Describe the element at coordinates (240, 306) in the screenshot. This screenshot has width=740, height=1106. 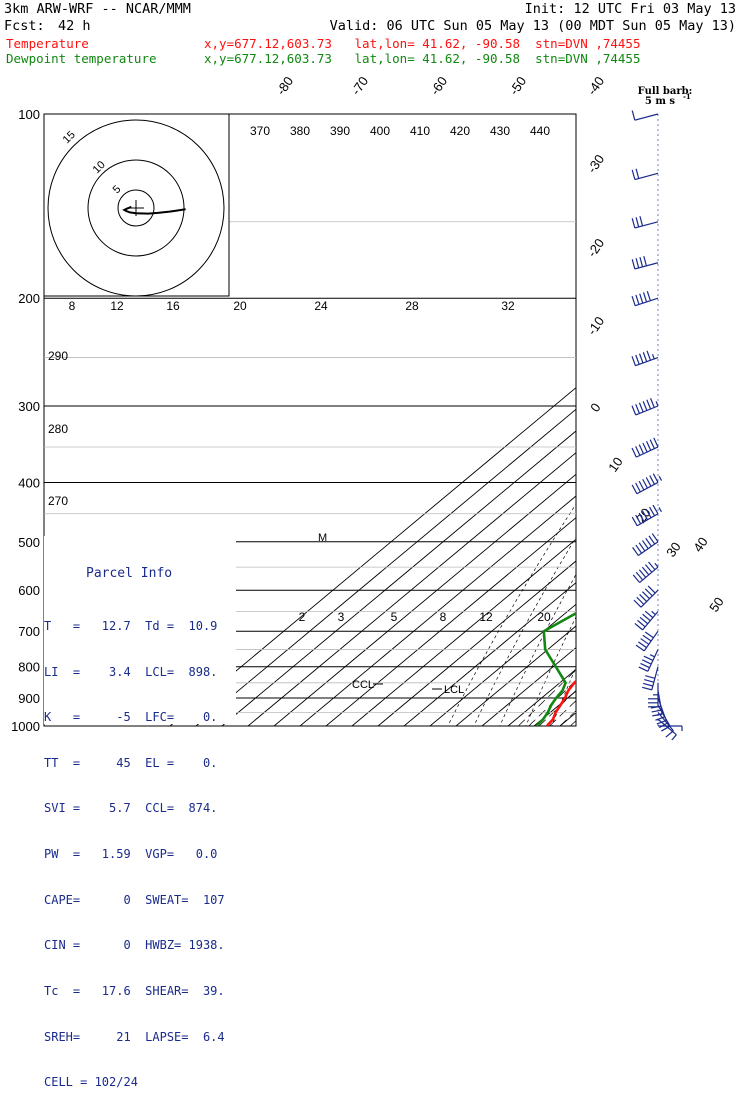
I see `hodograph-speed-tick: 20` at that location.